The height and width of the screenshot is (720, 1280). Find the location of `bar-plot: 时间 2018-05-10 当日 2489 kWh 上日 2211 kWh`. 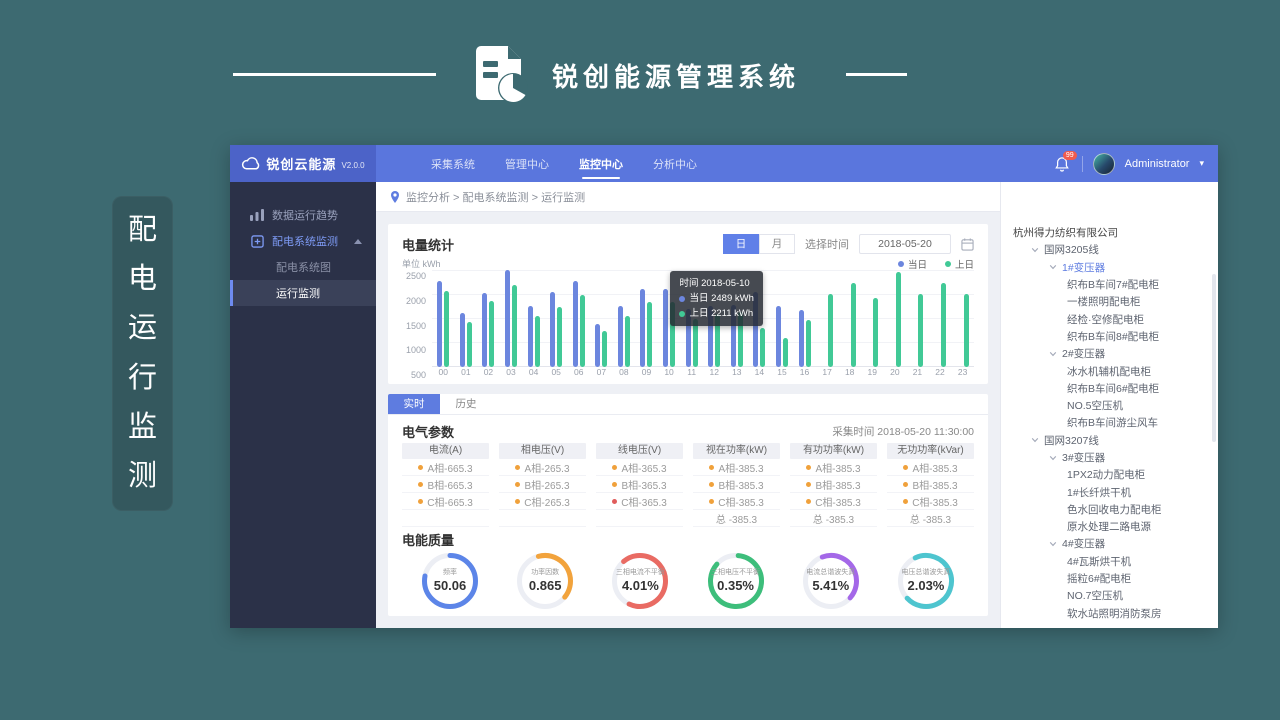

bar-plot: 时间 2018-05-10 当日 2489 kWh 上日 2211 kWh is located at coordinates (703, 318).